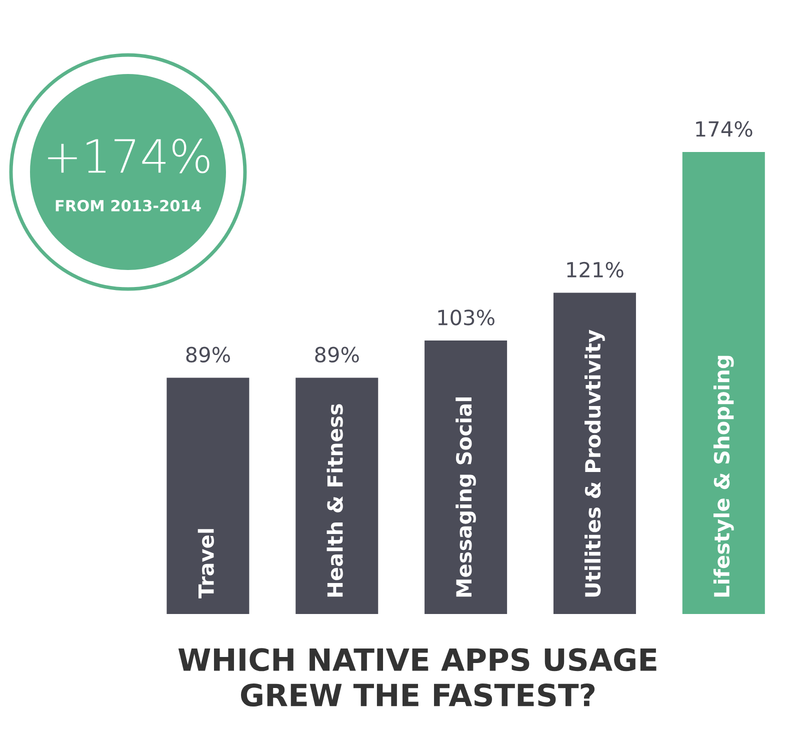 The image size is (808, 744). Describe the element at coordinates (206, 563) in the screenshot. I see `x-tick-label: Travel` at that location.